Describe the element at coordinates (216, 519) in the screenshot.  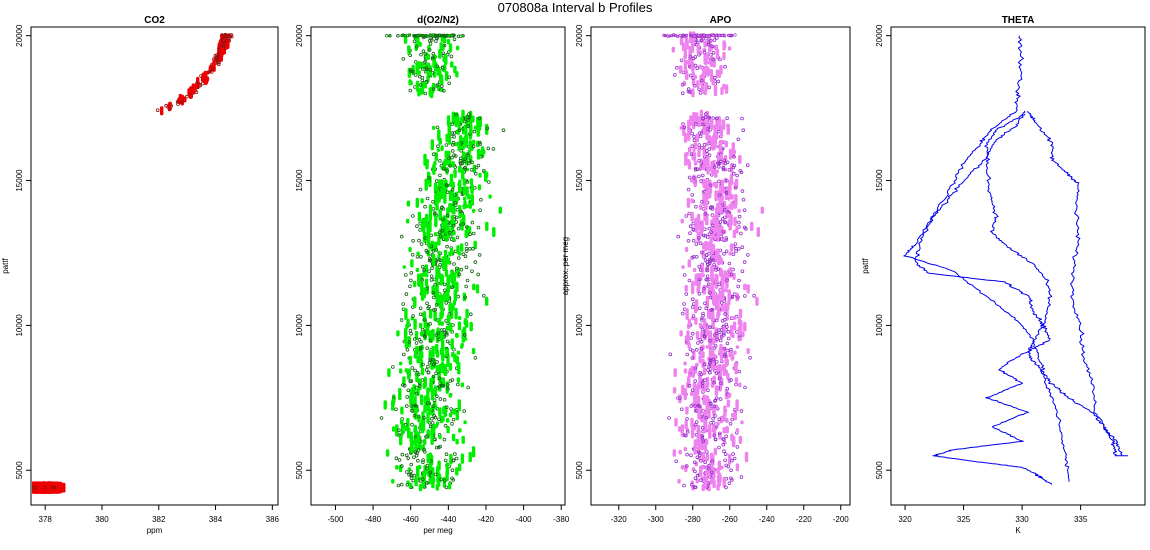
I see `x-tick-label: 384` at that location.